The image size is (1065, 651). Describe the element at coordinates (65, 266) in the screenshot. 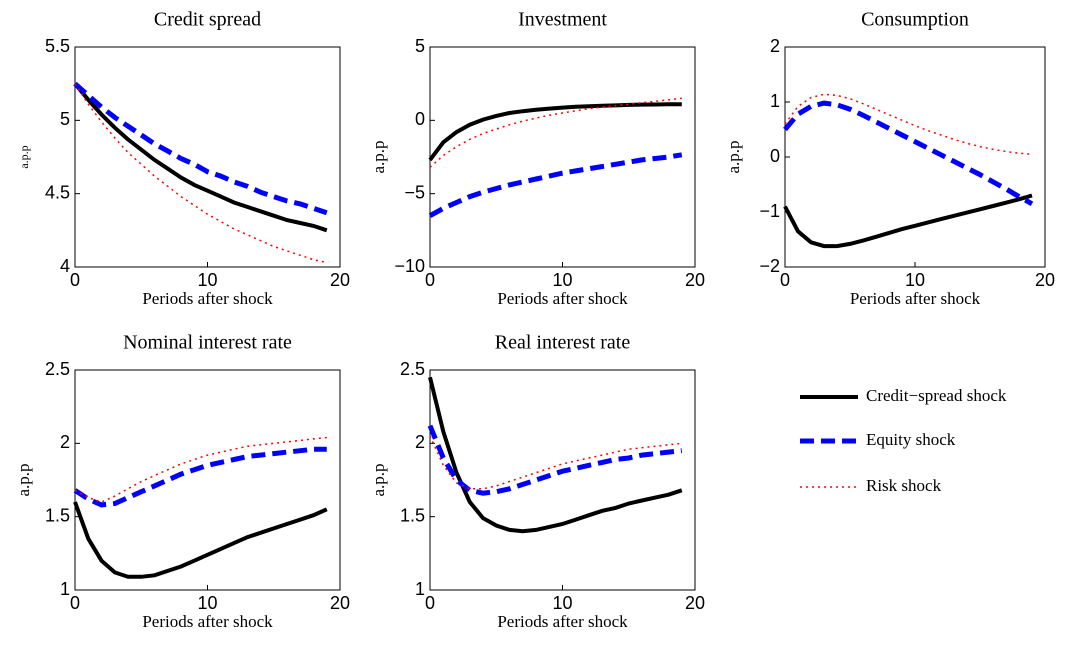

I see `y-tick-label: 4` at that location.